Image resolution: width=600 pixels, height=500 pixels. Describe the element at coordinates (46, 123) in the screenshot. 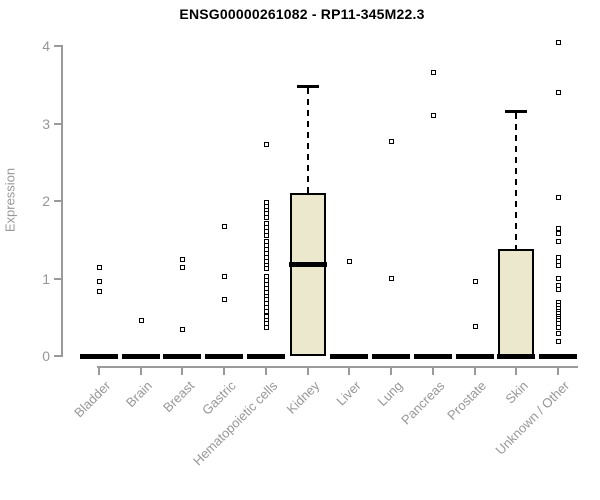

I see `y-axis-tick-label: 3` at that location.